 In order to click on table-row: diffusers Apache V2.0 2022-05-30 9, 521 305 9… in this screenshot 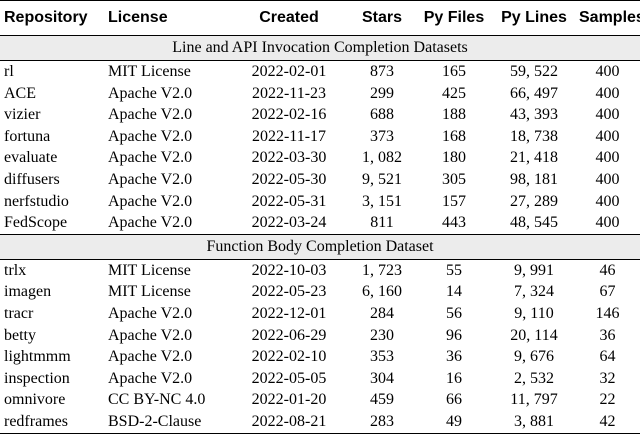, I will do `click(320, 180)`.